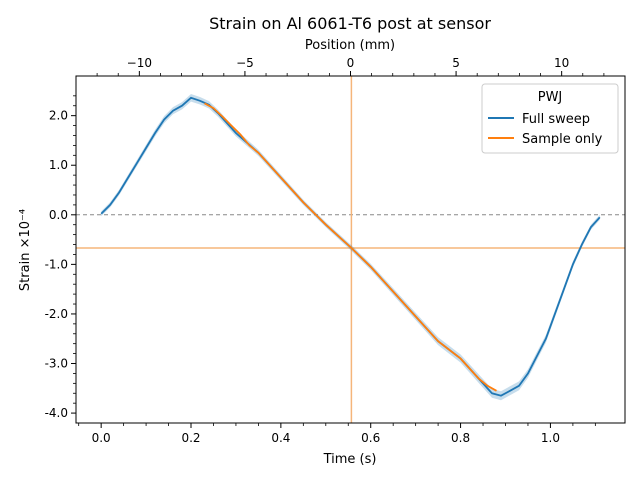 This screenshot has height=480, width=640. I want to click on top-x-tick-label: −5, so click(245, 63).